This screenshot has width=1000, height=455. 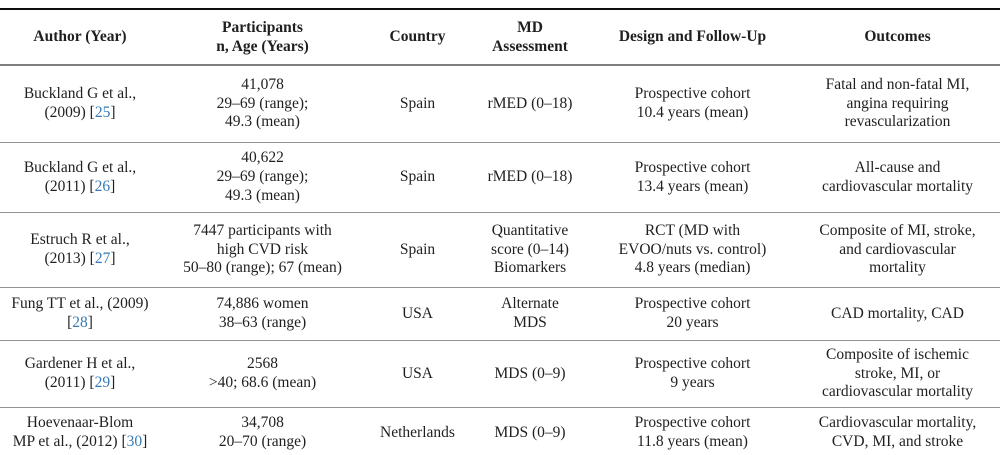 I want to click on column-header-participants: Participants n, Age (Years), so click(x=262, y=37).